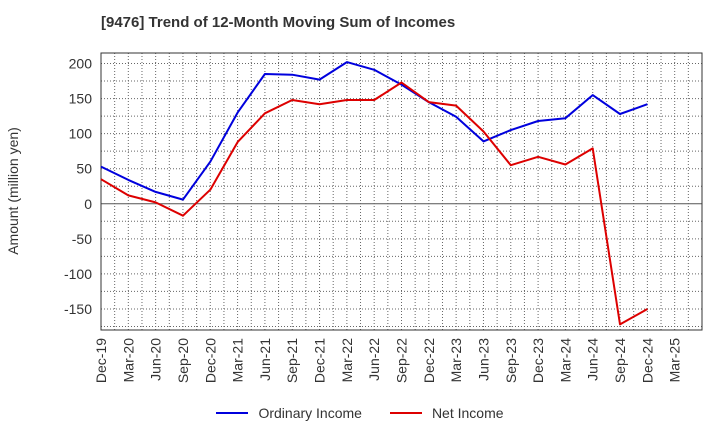 The height and width of the screenshot is (440, 720). What do you see at coordinates (347, 360) in the screenshot?
I see `x-tick-label: Mar-22` at bounding box center [347, 360].